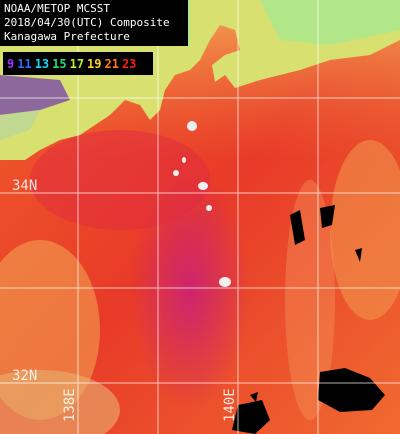 The image size is (400, 434). What do you see at coordinates (230, 405) in the screenshot?
I see `lon-label: 140E` at bounding box center [230, 405].